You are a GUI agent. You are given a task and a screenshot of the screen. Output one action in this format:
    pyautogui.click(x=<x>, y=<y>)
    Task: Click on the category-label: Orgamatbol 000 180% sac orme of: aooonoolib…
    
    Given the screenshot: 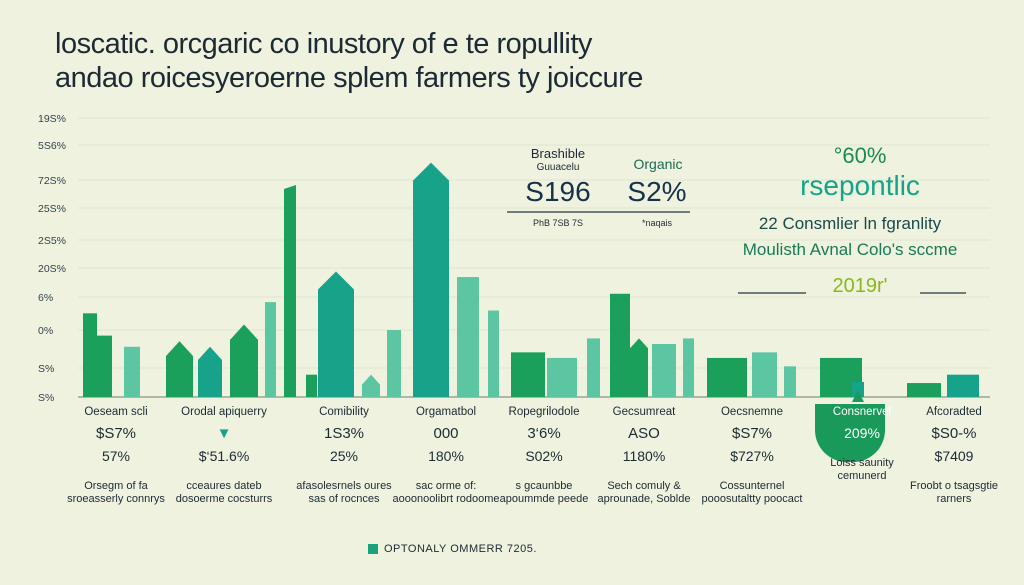 What is the action you would take?
    pyautogui.click(x=446, y=455)
    